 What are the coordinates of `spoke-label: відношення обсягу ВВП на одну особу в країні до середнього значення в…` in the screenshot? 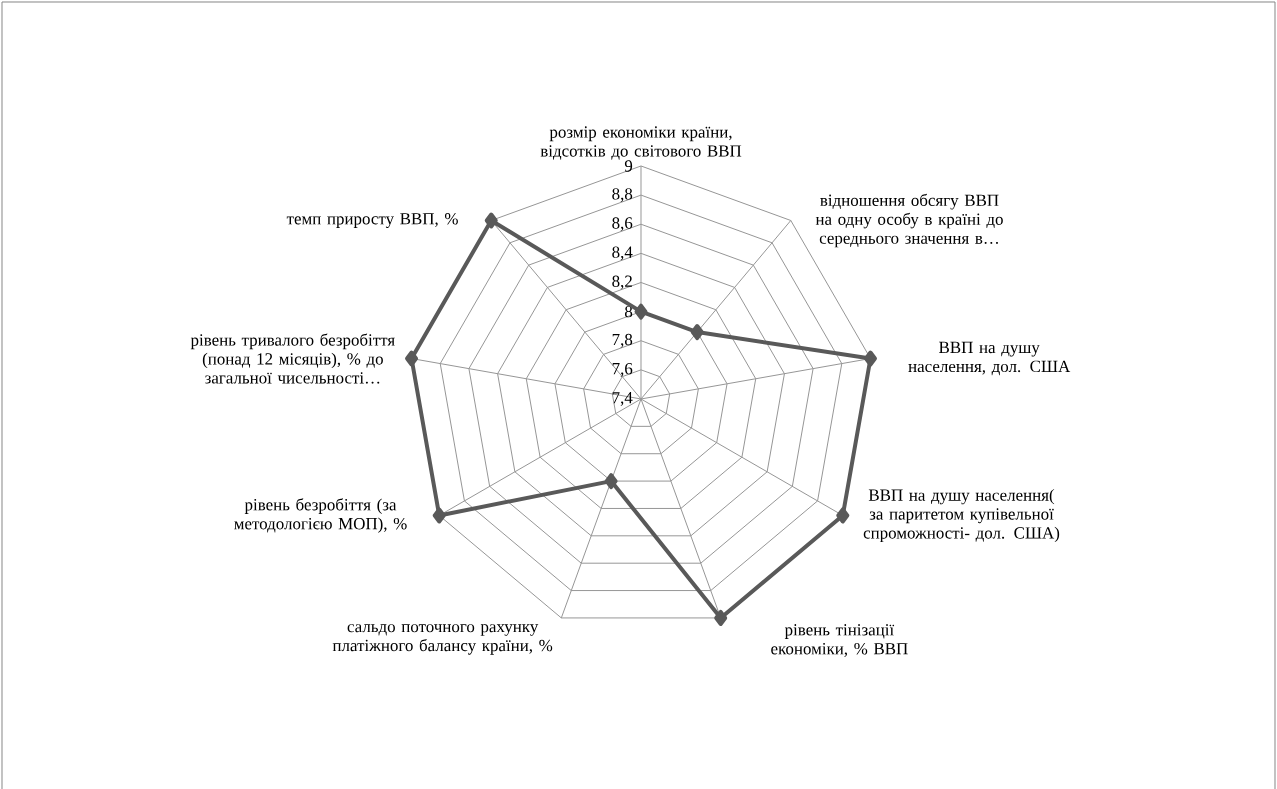 It's located at (909, 220).